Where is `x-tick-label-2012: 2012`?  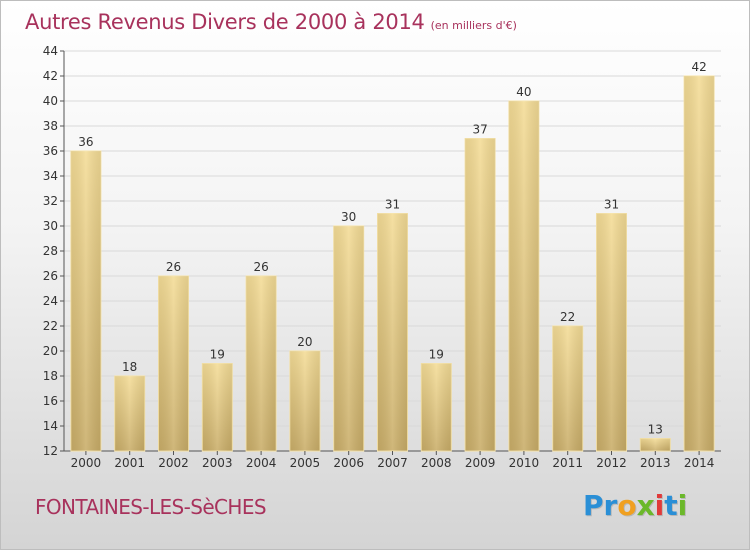
x-tick-label-2012: 2012 is located at coordinates (611, 463).